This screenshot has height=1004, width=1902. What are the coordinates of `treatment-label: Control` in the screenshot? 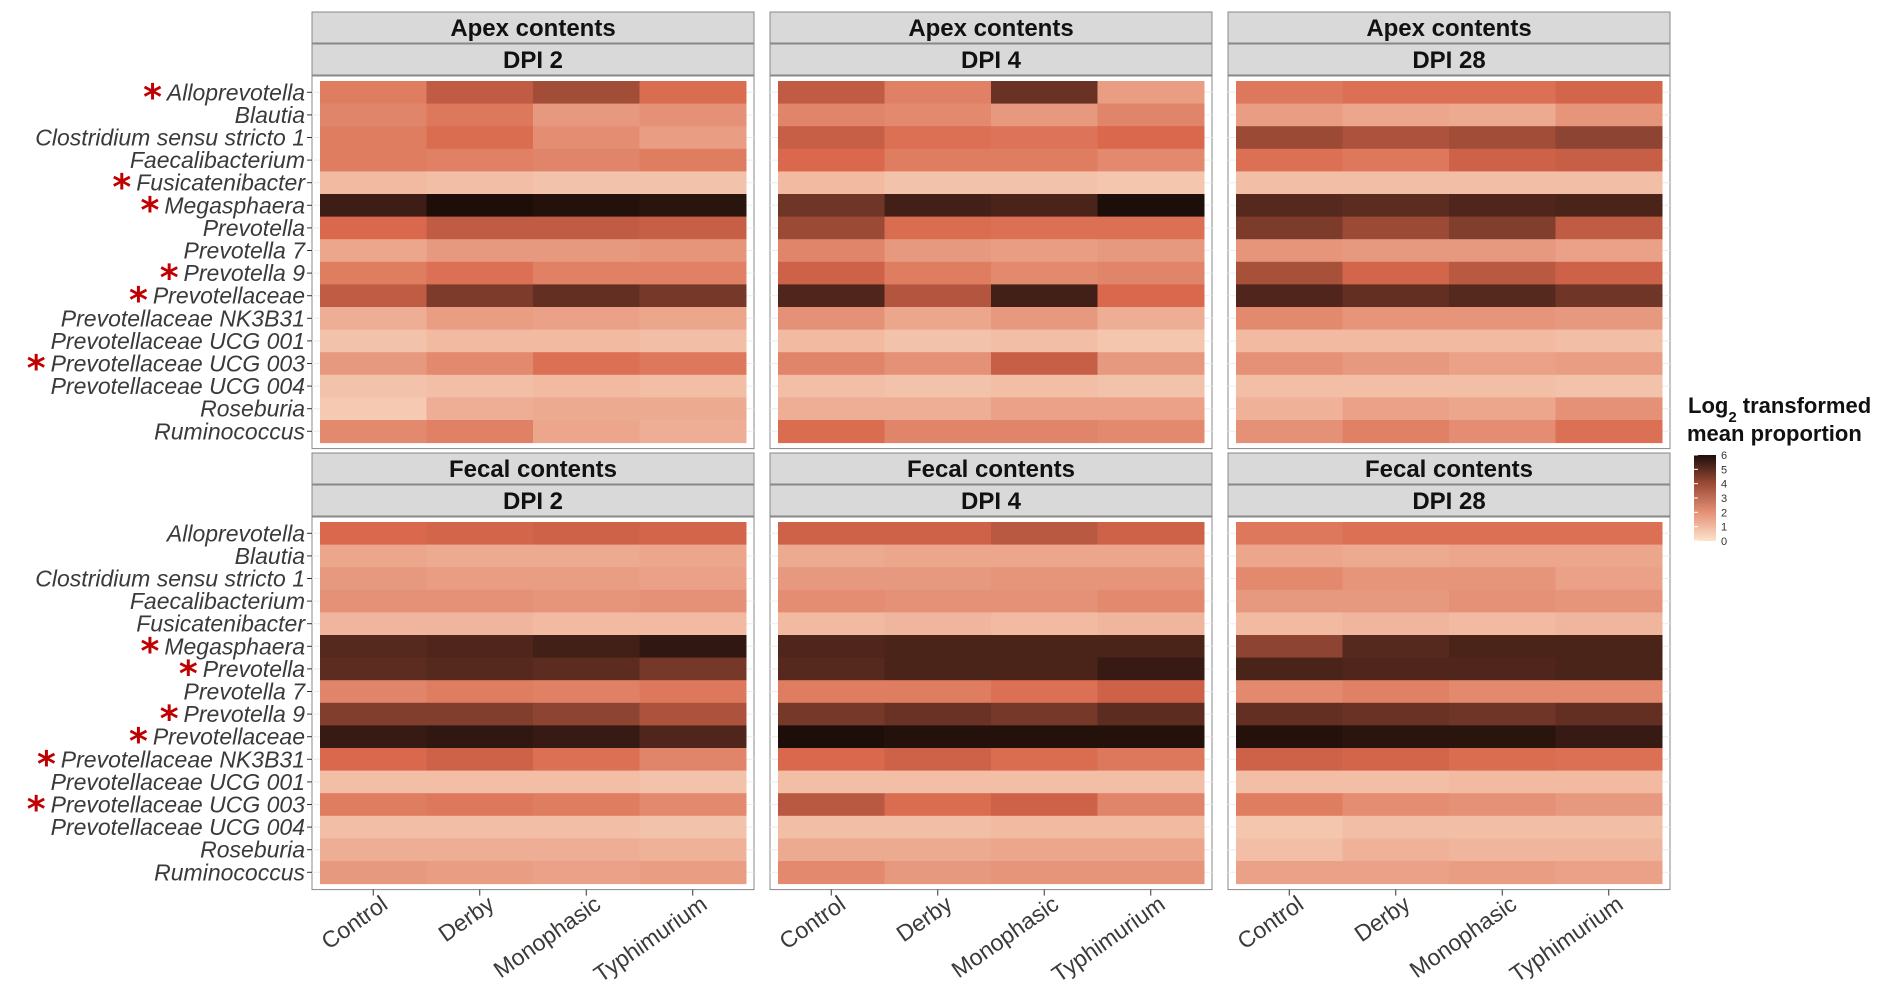 It's located at (812, 922).